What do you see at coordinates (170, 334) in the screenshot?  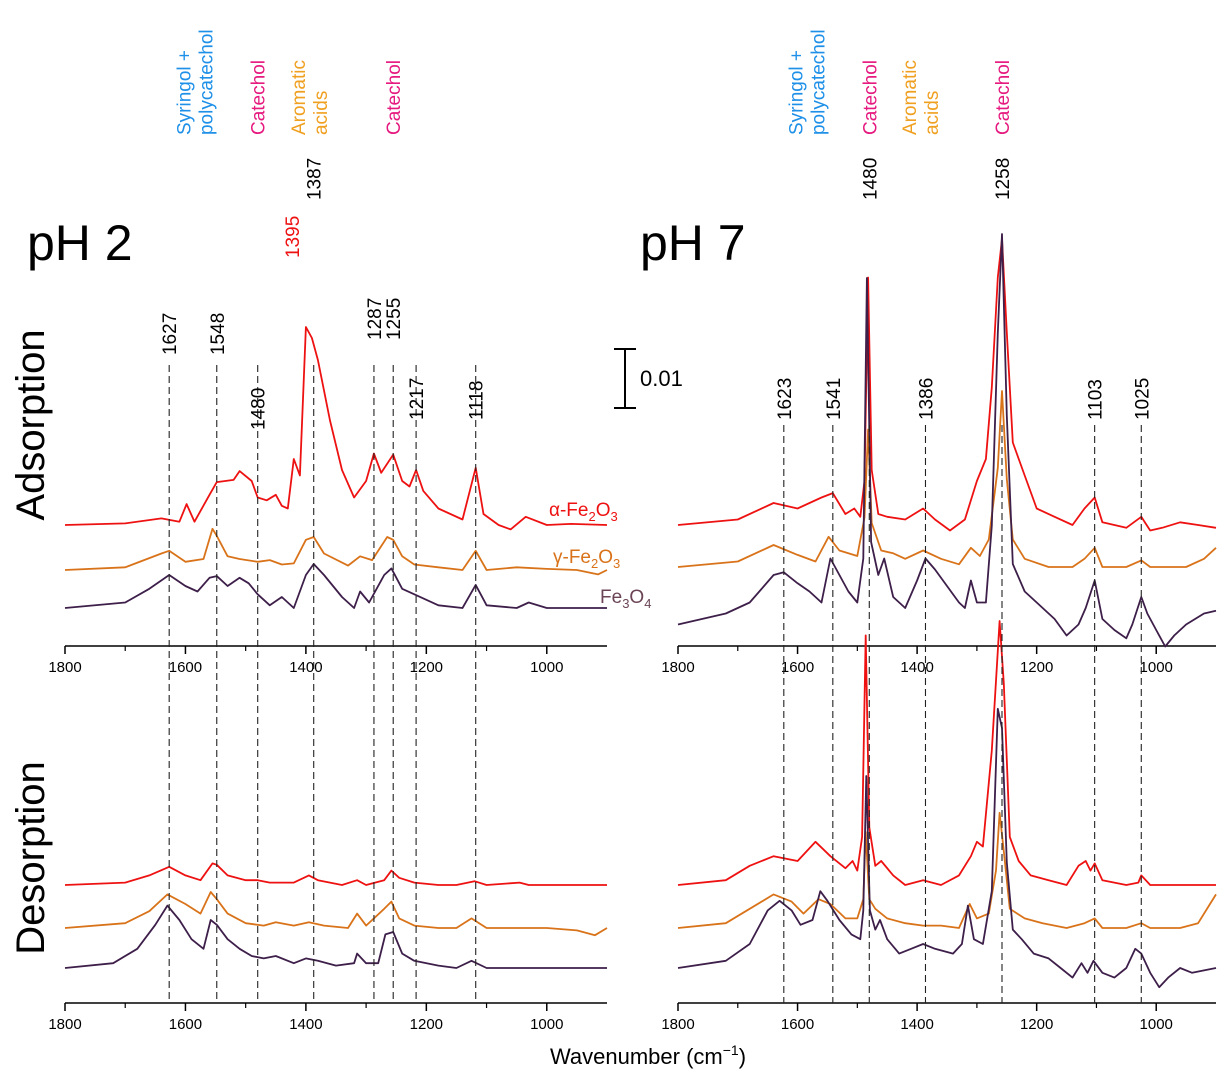 I see `peak-label: 1627` at bounding box center [170, 334].